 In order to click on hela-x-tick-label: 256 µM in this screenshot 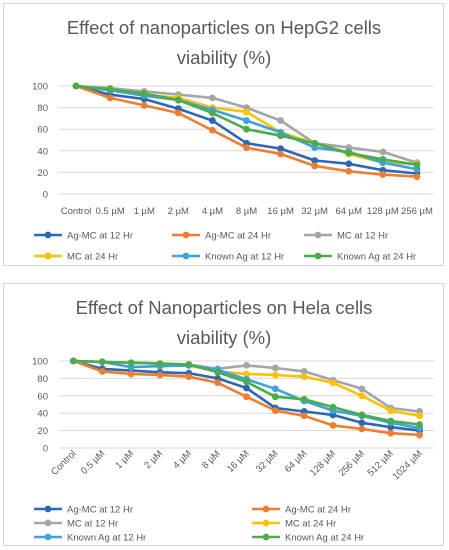, I will do `click(352, 463)`.